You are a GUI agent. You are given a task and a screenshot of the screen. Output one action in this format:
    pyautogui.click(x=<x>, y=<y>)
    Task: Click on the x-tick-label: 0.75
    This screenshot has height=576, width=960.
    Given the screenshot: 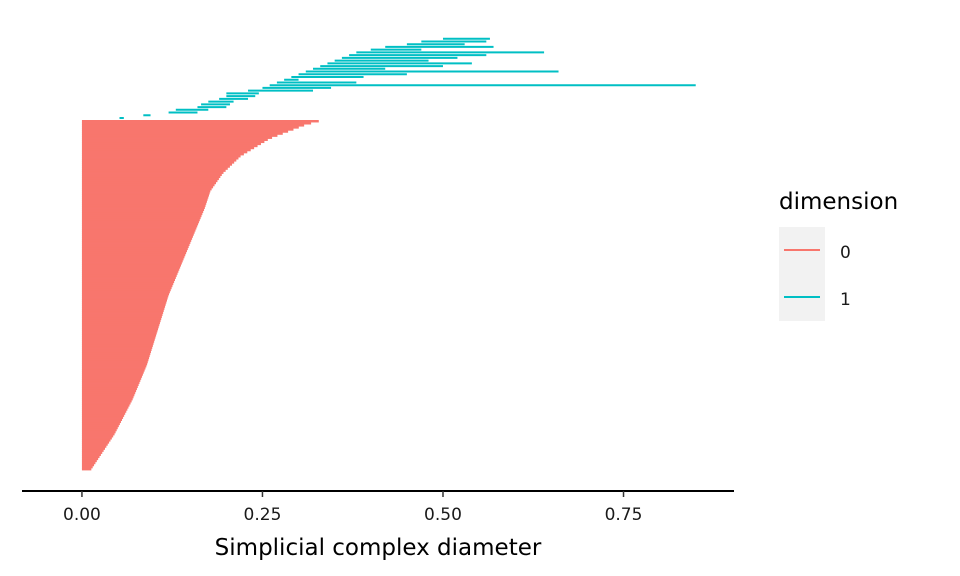 What is the action you would take?
    pyautogui.click(x=624, y=515)
    